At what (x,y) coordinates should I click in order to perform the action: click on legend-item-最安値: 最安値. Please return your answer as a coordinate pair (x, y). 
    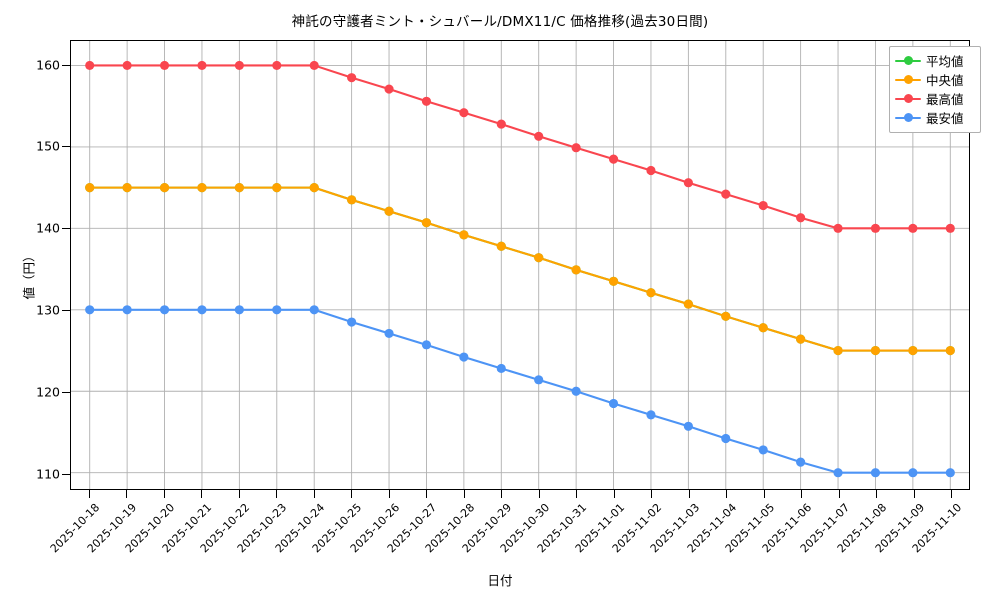
    Looking at the image, I should click on (935, 117).